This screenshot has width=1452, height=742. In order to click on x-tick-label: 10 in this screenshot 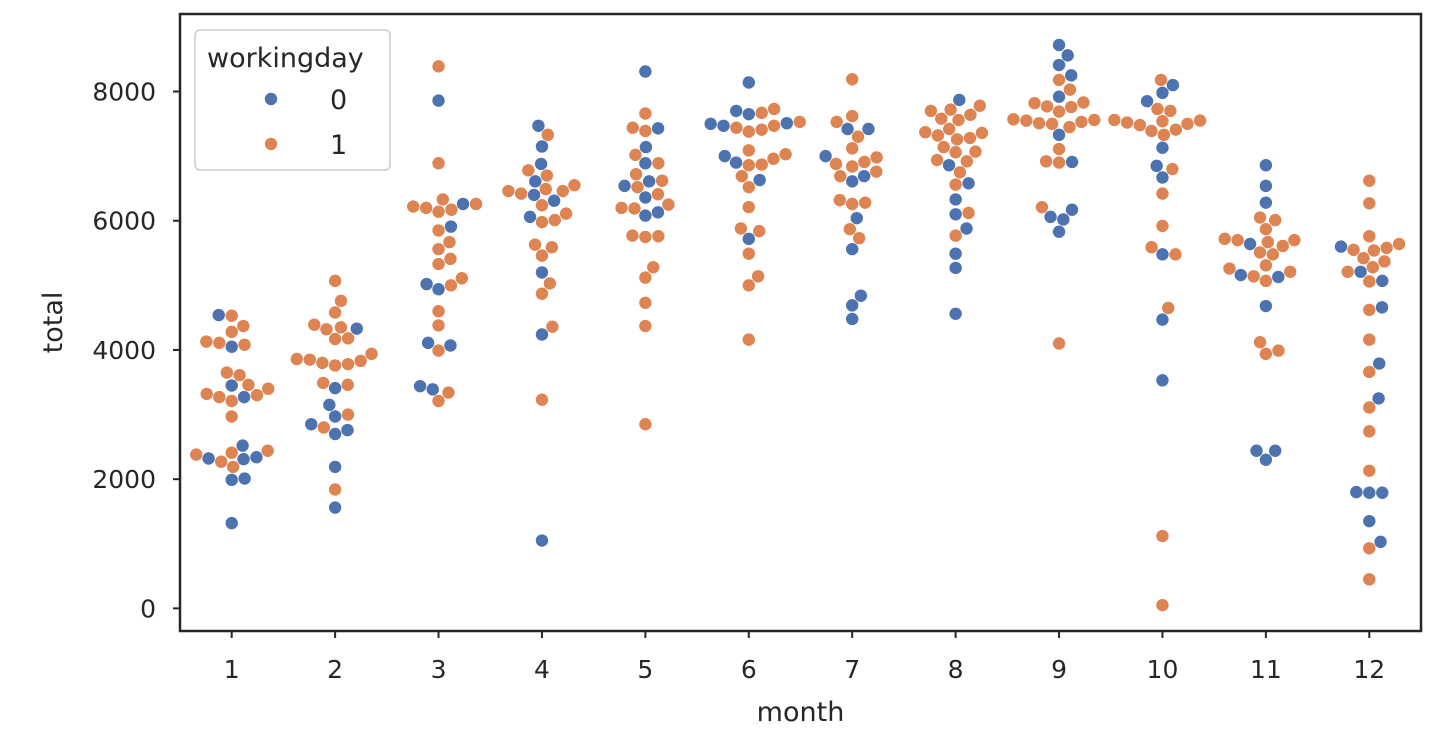, I will do `click(1163, 669)`.